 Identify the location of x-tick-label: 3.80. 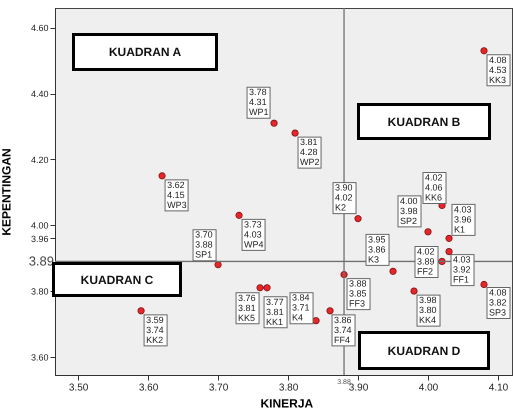
(288, 388).